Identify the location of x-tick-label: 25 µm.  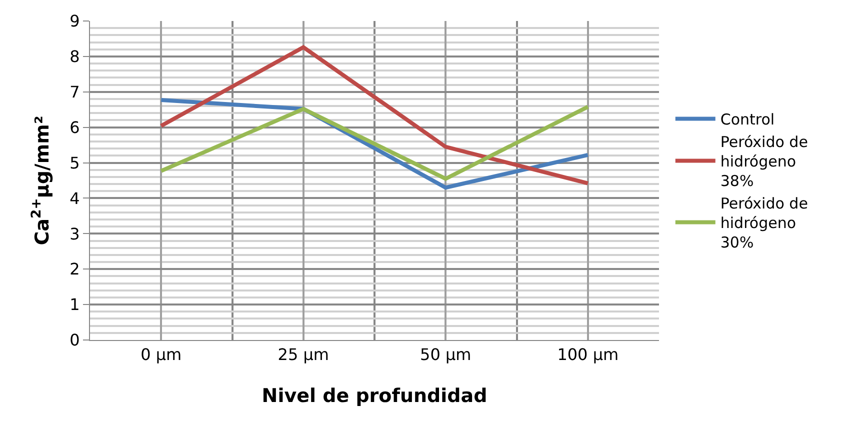
(303, 354).